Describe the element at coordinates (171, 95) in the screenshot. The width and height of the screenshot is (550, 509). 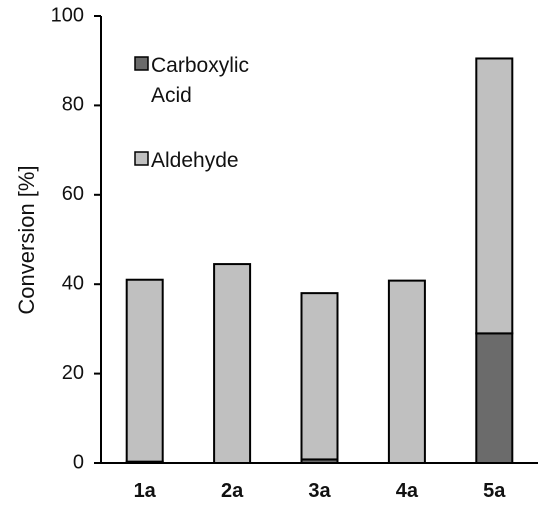
I see `legend-label: Acid` at that location.